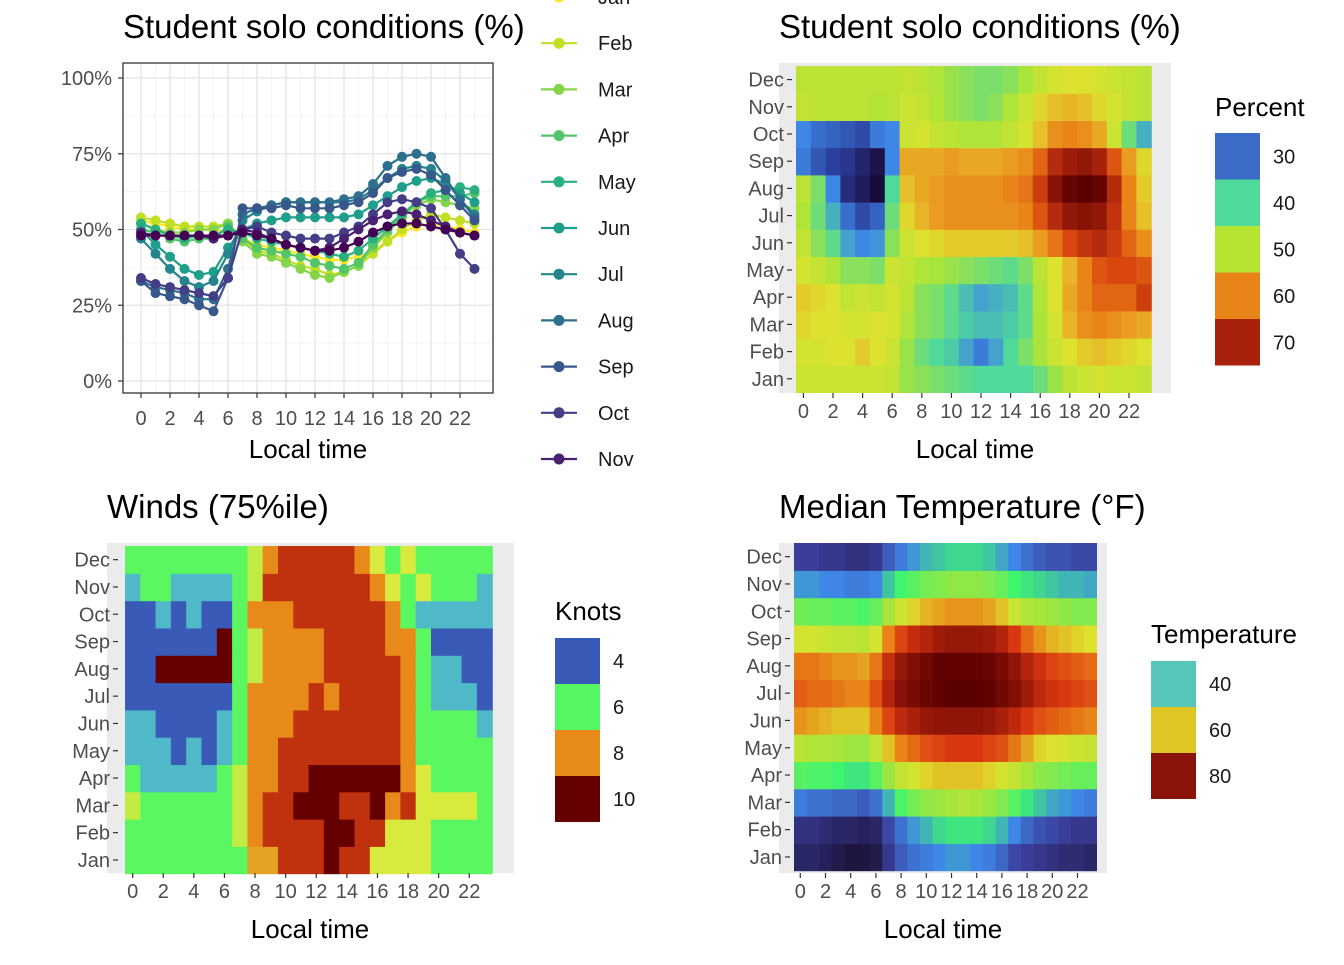 This screenshot has width=1344, height=965. Describe the element at coordinates (926, 892) in the screenshot. I see `temperature-heatmap-x-tick-label: 10` at that location.